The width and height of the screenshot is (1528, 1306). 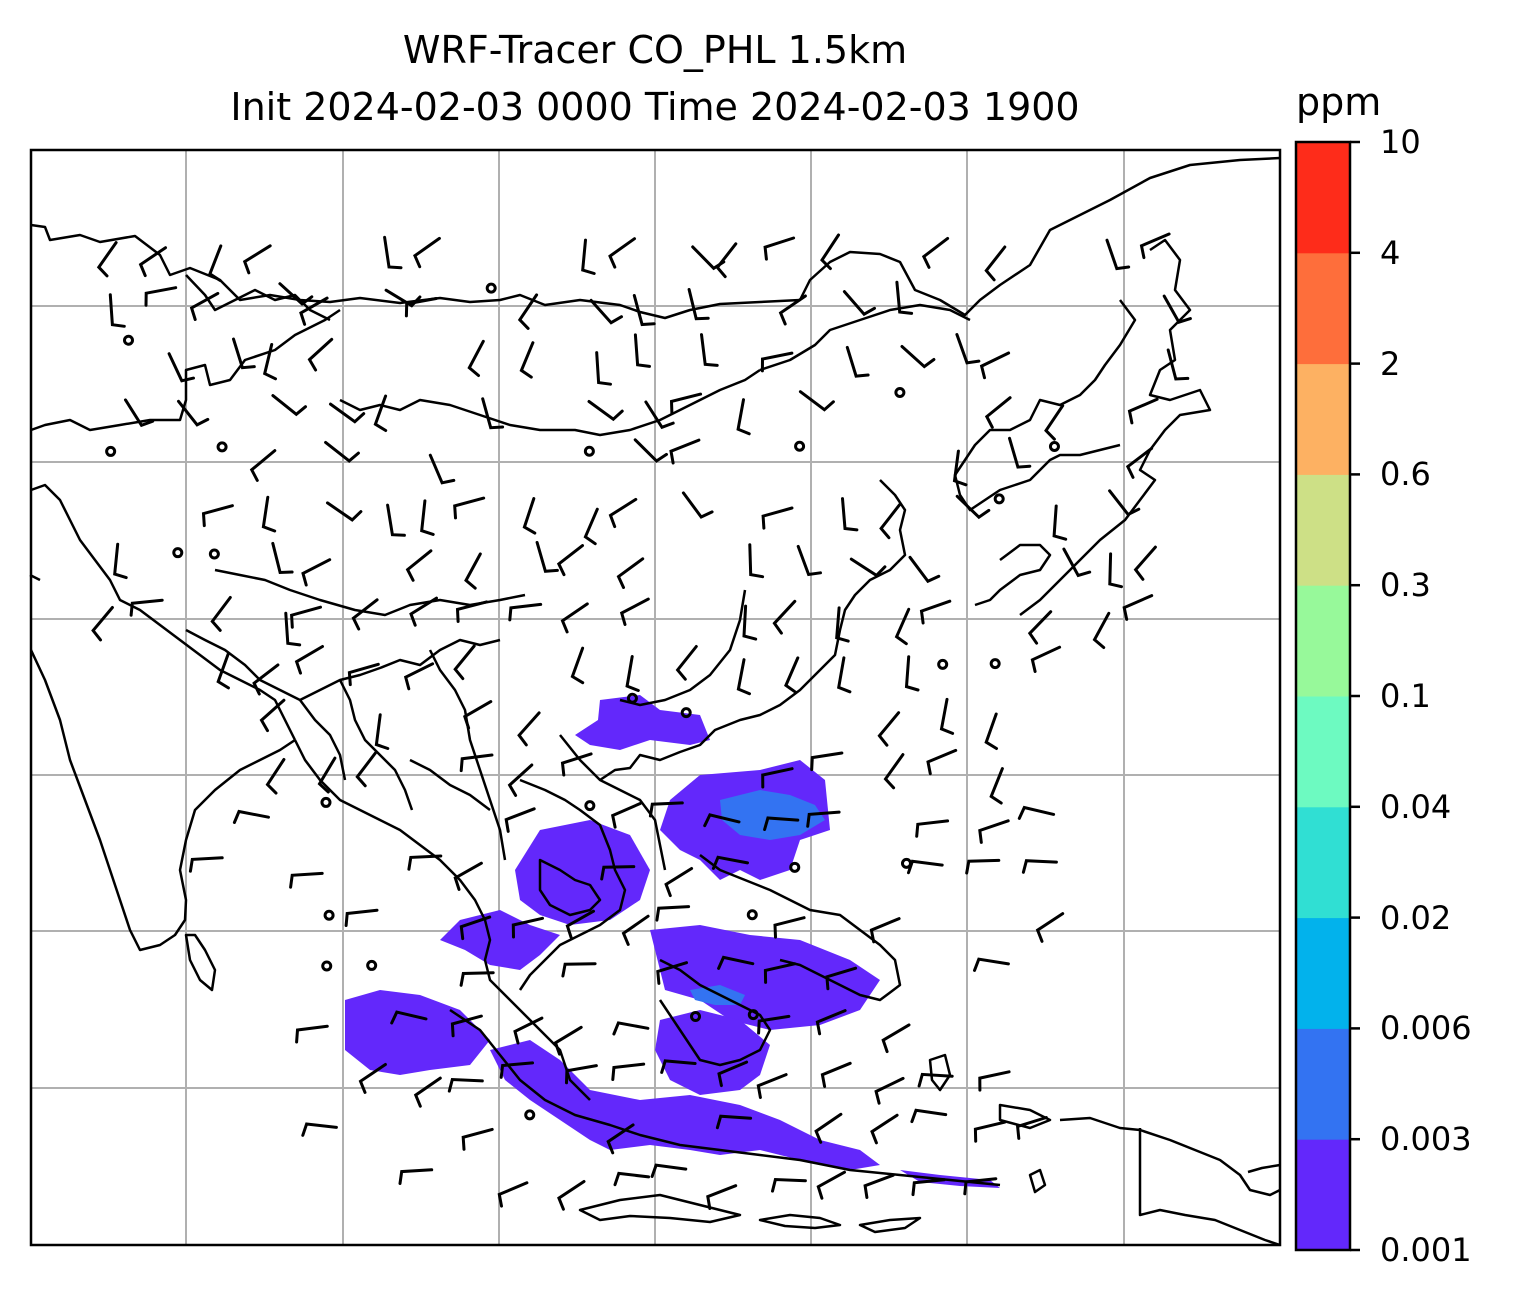 What do you see at coordinates (1390, 252) in the screenshot?
I see `colorbar-tick-label: 4` at bounding box center [1390, 252].